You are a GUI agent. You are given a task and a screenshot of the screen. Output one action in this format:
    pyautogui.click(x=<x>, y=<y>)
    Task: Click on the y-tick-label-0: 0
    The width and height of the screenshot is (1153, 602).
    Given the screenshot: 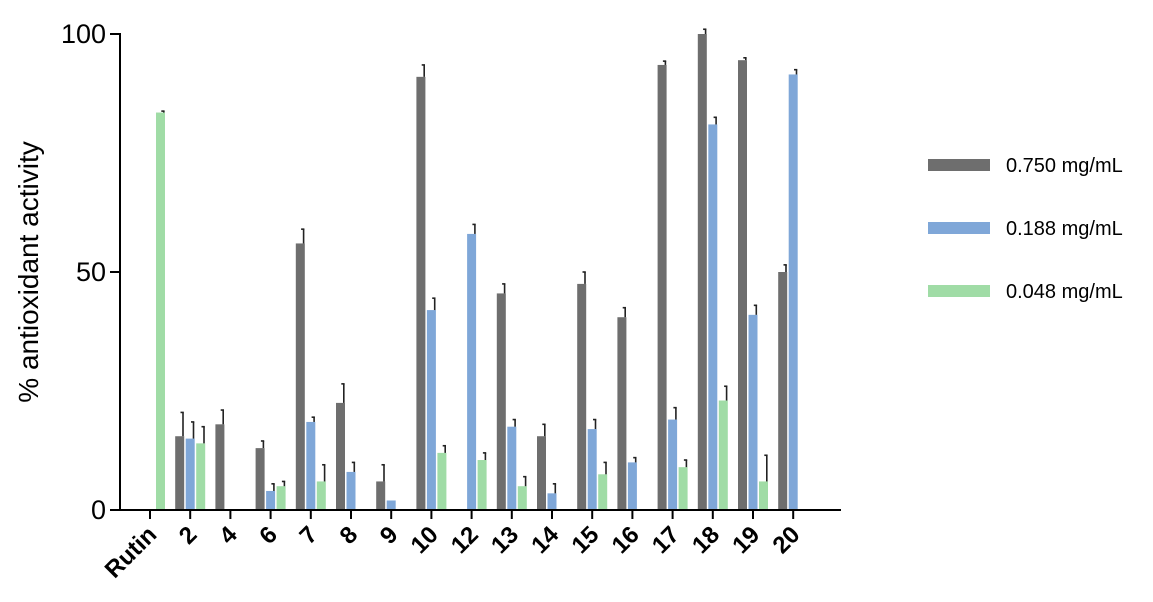 What is the action you would take?
    pyautogui.click(x=98, y=510)
    